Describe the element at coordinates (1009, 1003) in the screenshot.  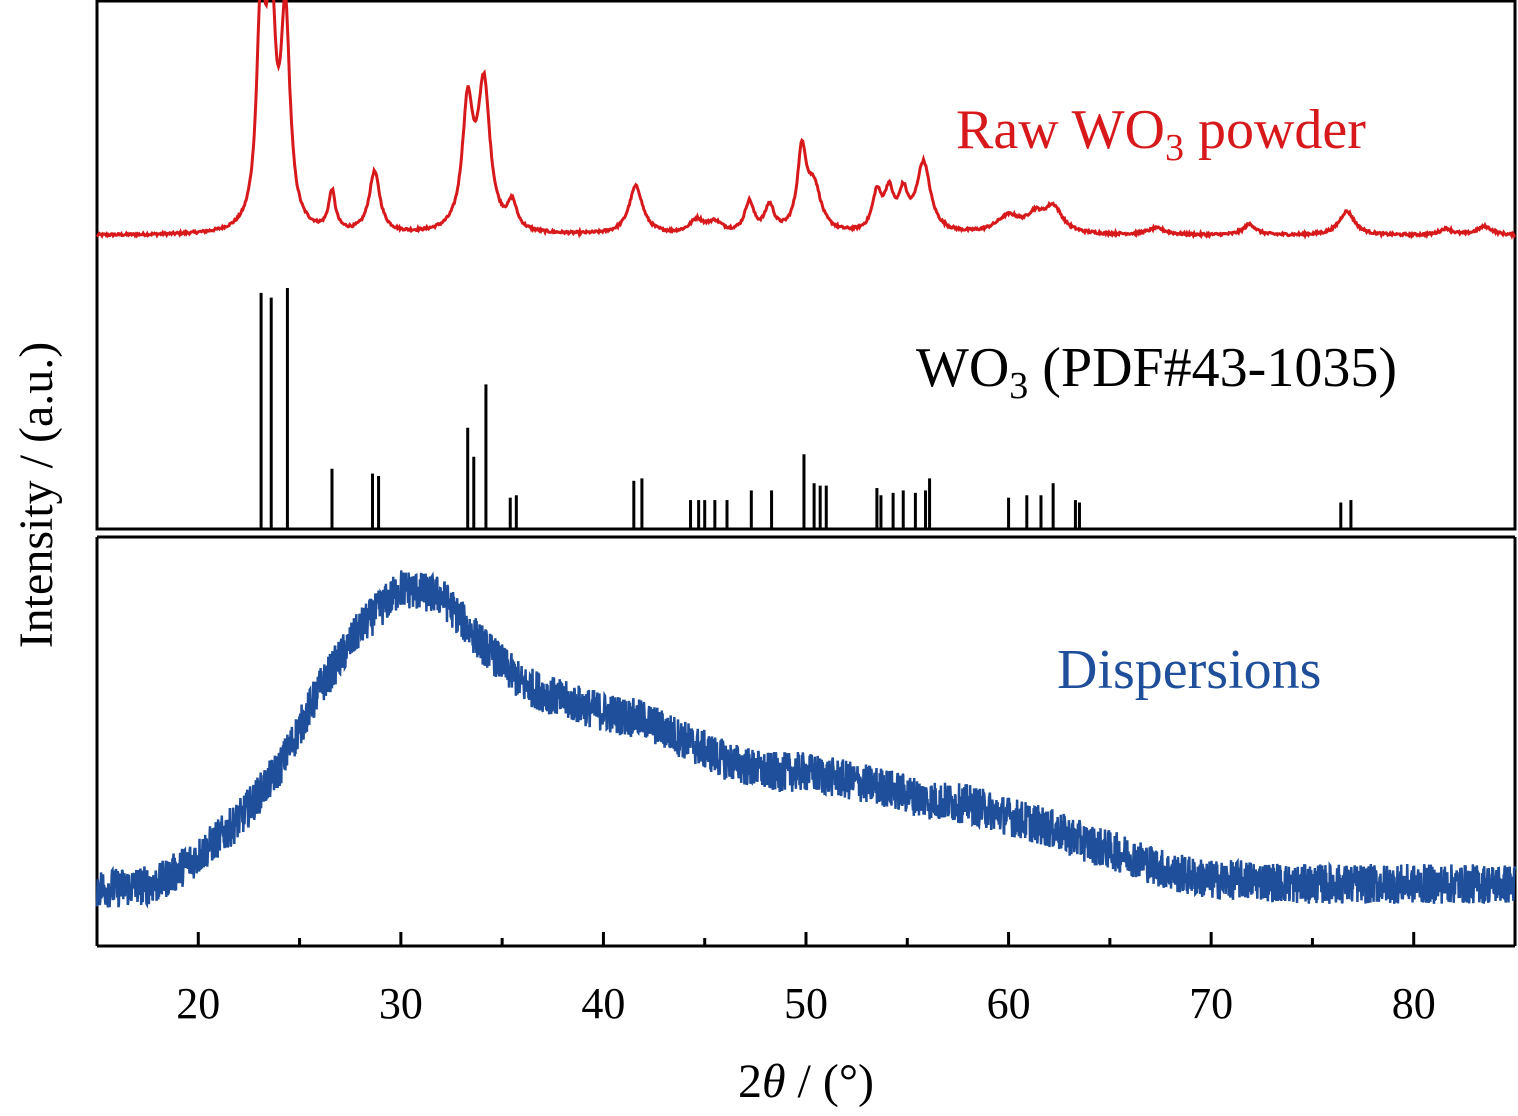
I see `x-tick-label: 60` at that location.